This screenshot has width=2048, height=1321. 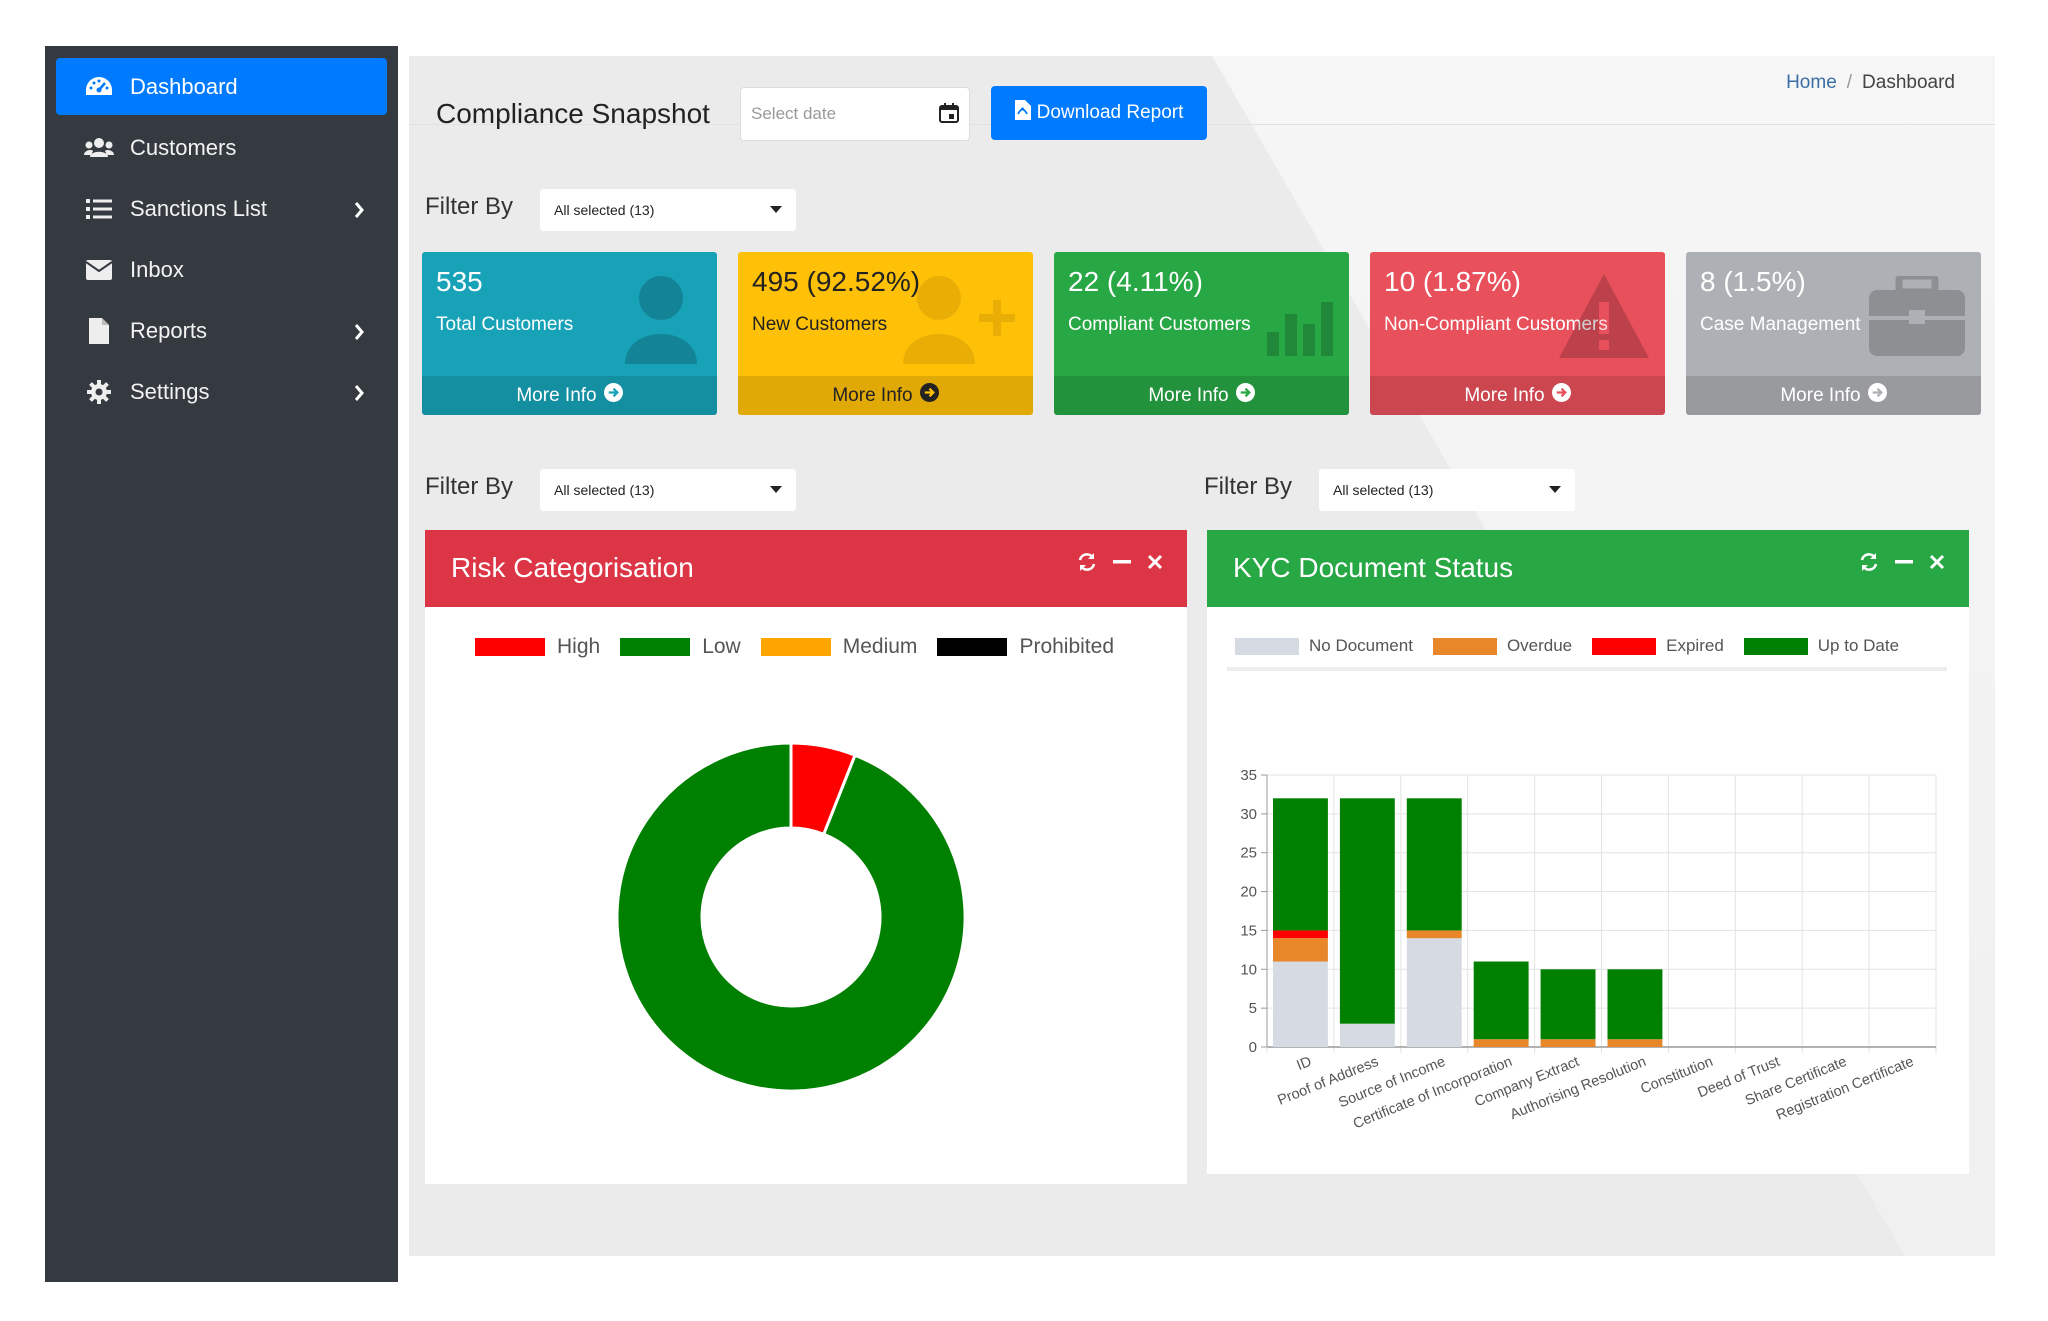 I want to click on filter-select: All selected (13), so click(x=668, y=210).